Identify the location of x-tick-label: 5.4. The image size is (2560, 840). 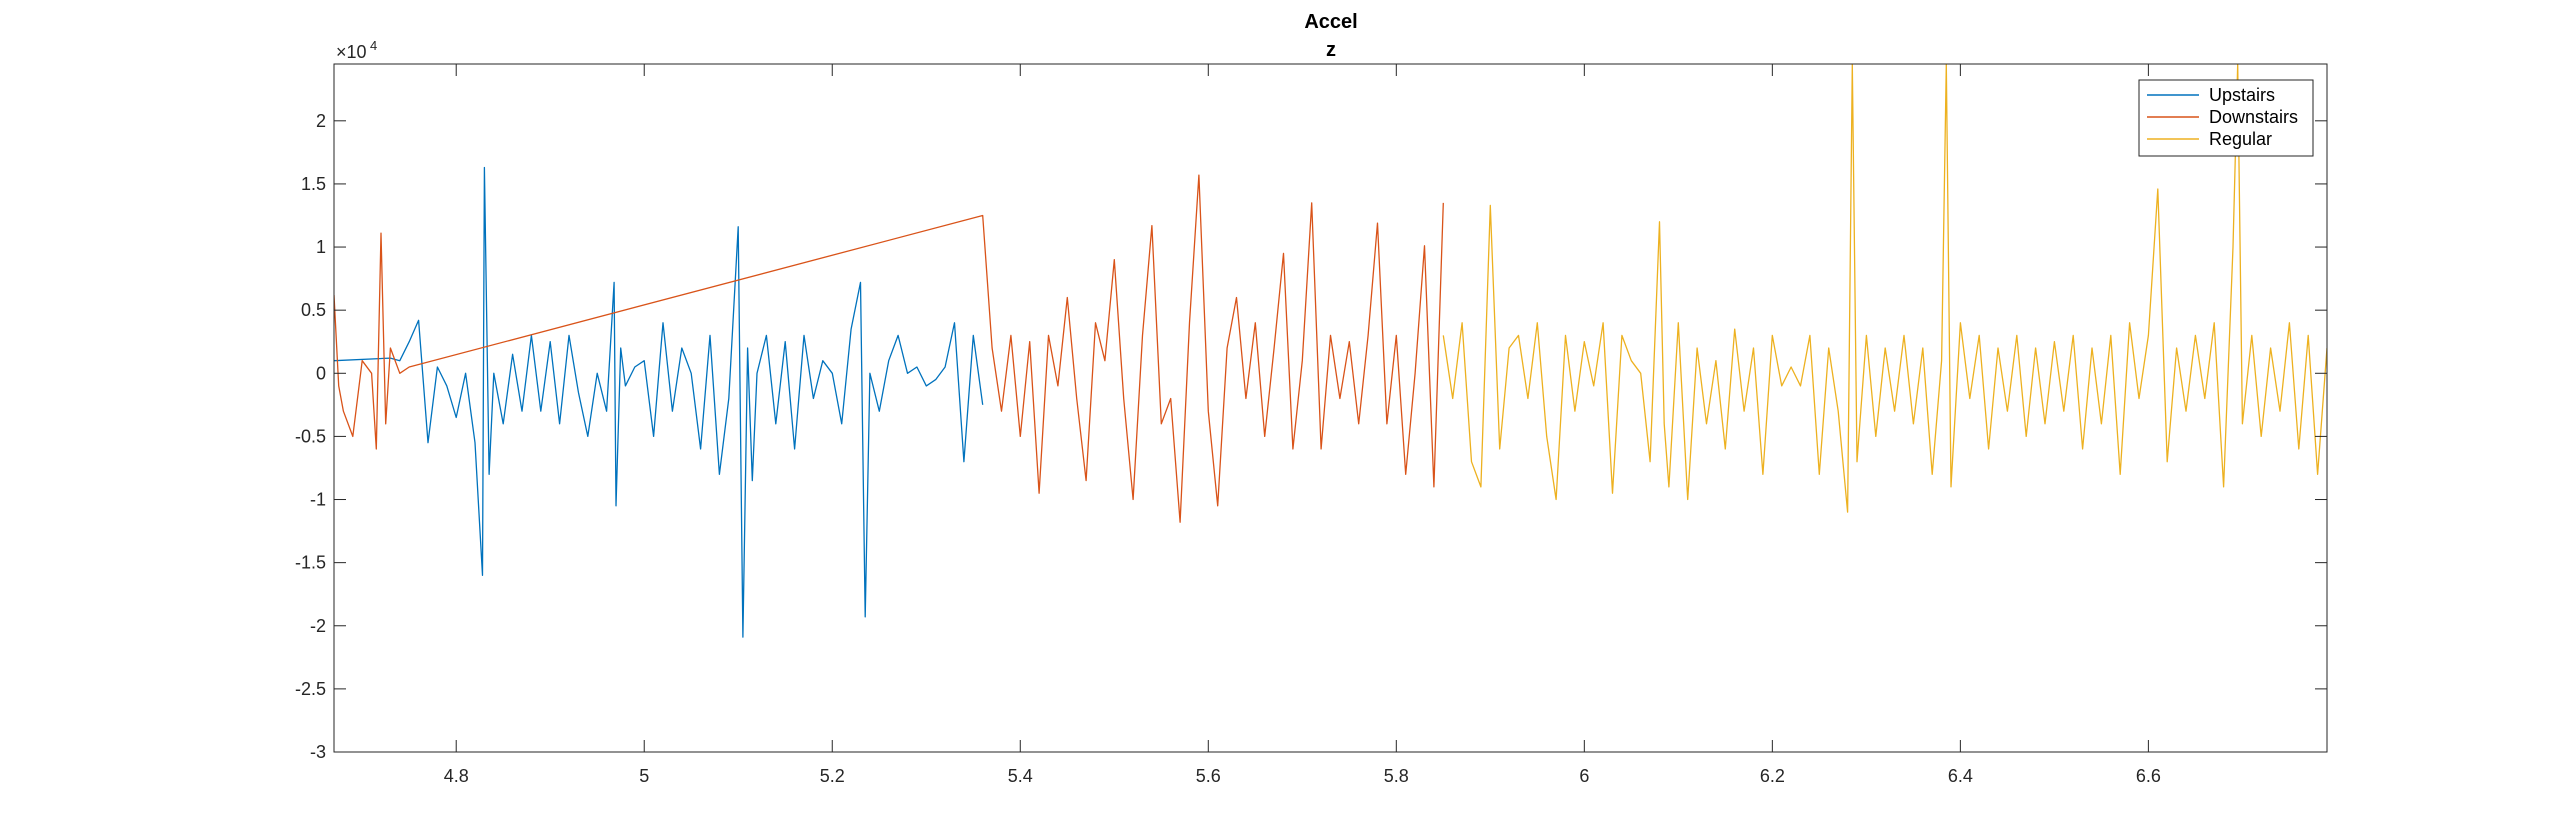
(1020, 776).